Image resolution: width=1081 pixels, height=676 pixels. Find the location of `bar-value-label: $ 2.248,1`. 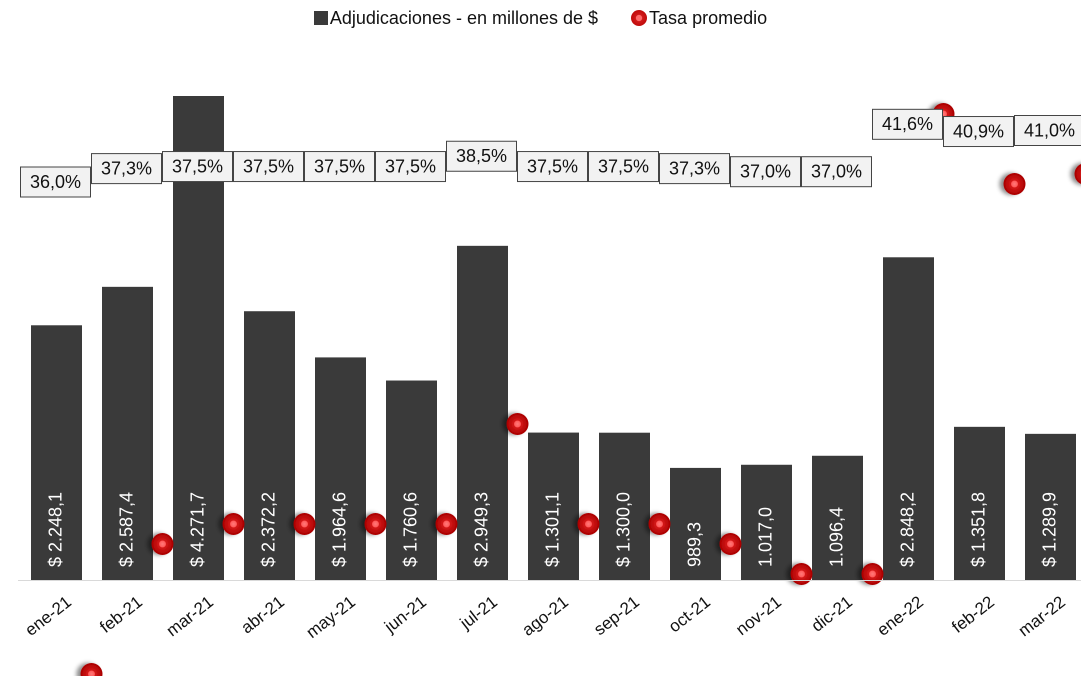

bar-value-label: $ 2.248,1 is located at coordinates (55, 529).